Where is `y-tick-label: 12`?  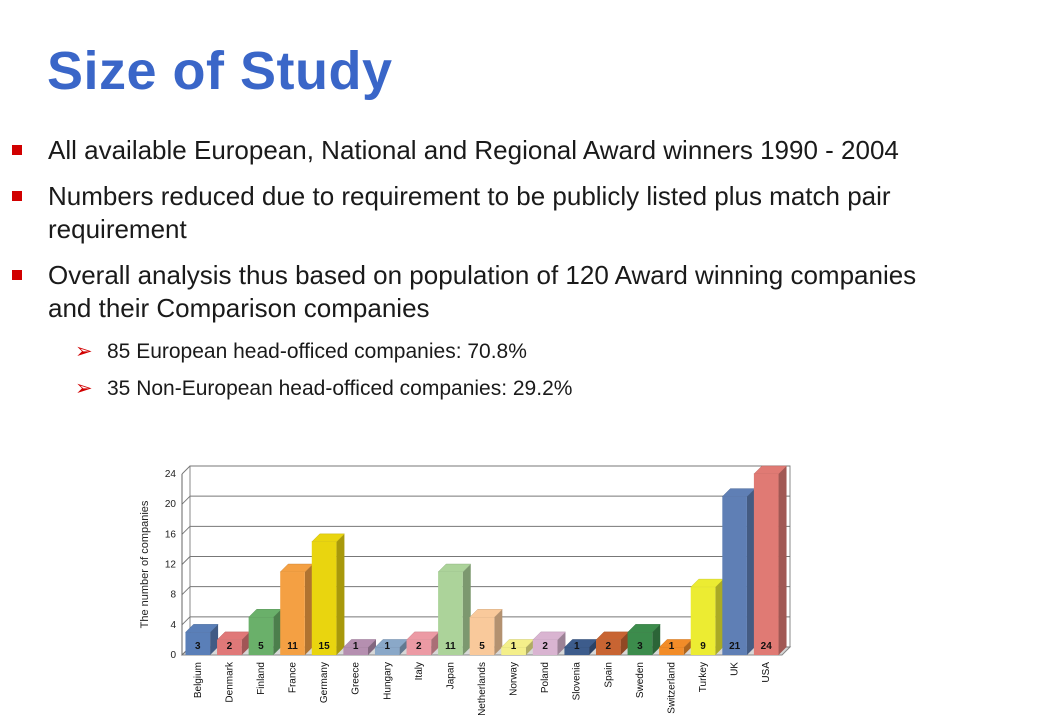
y-tick-label: 12 is located at coordinates (171, 565).